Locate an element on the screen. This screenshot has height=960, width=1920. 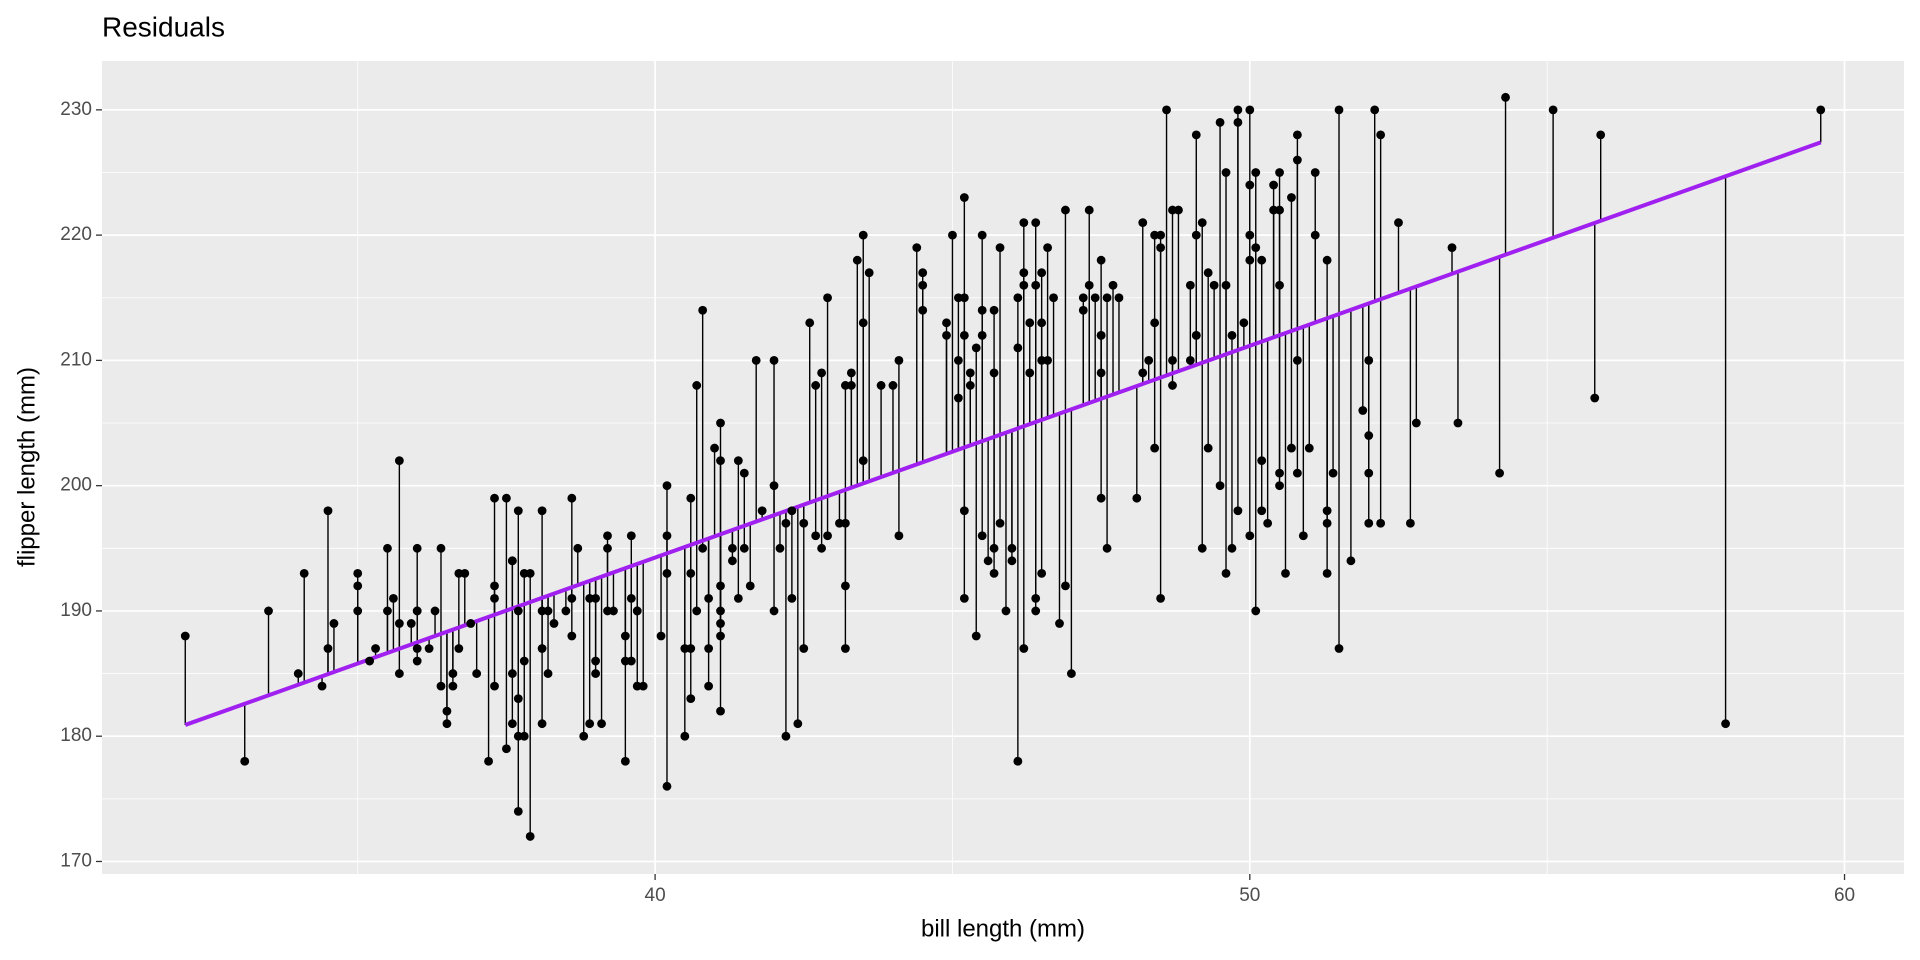
x-tick-label: 60 is located at coordinates (1844, 895).